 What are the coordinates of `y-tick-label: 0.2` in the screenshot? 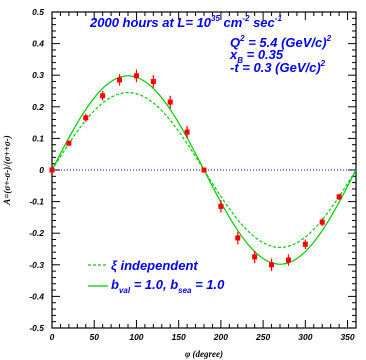 It's located at (38, 107).